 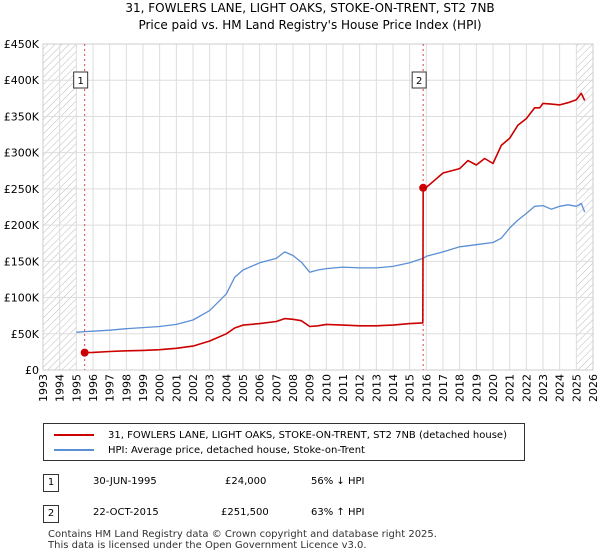 I want to click on x-tick-label: 2012, so click(x=360, y=388).